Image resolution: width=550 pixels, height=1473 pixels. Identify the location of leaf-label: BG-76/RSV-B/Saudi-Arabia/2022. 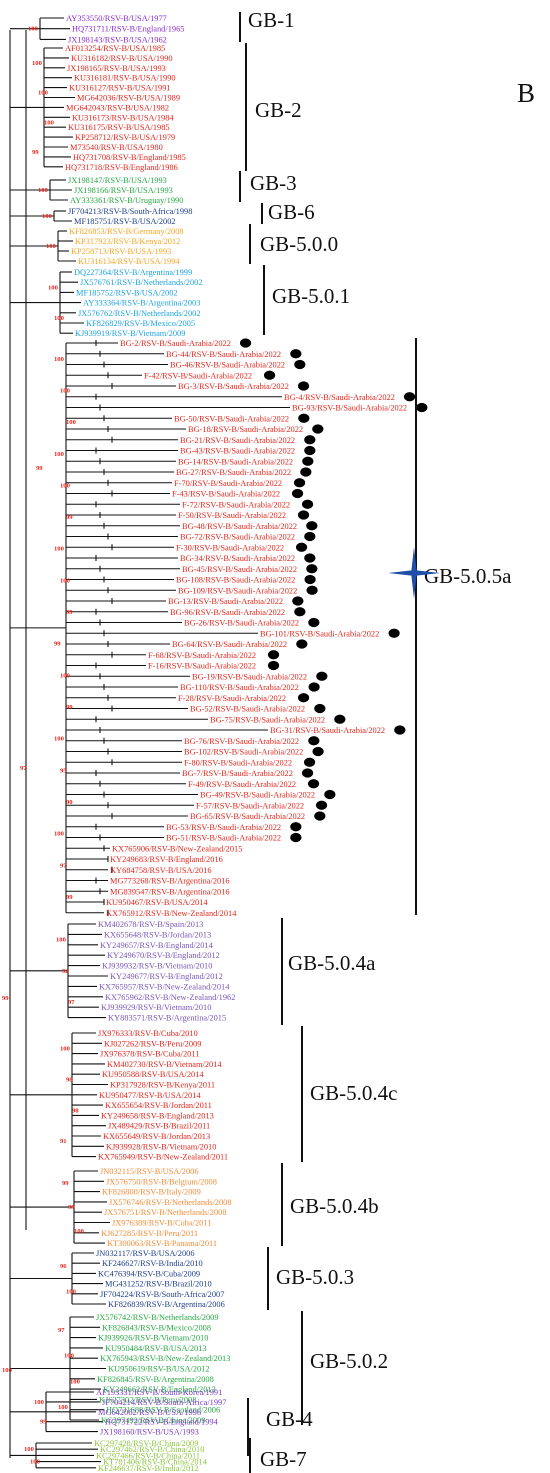
(241, 741).